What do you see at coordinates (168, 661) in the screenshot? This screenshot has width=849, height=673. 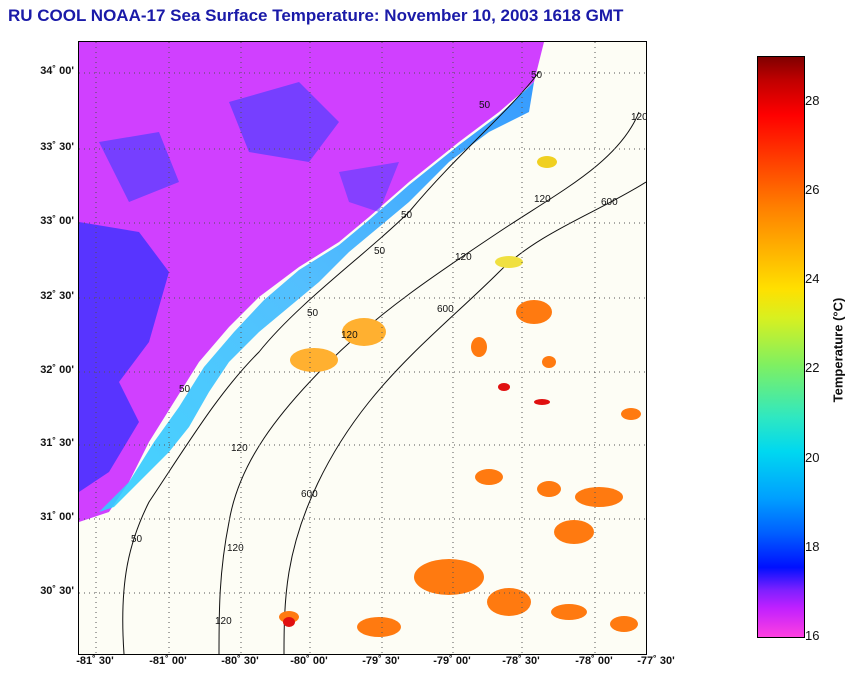 I see `longitude-label: -81˚ 00'` at bounding box center [168, 661].